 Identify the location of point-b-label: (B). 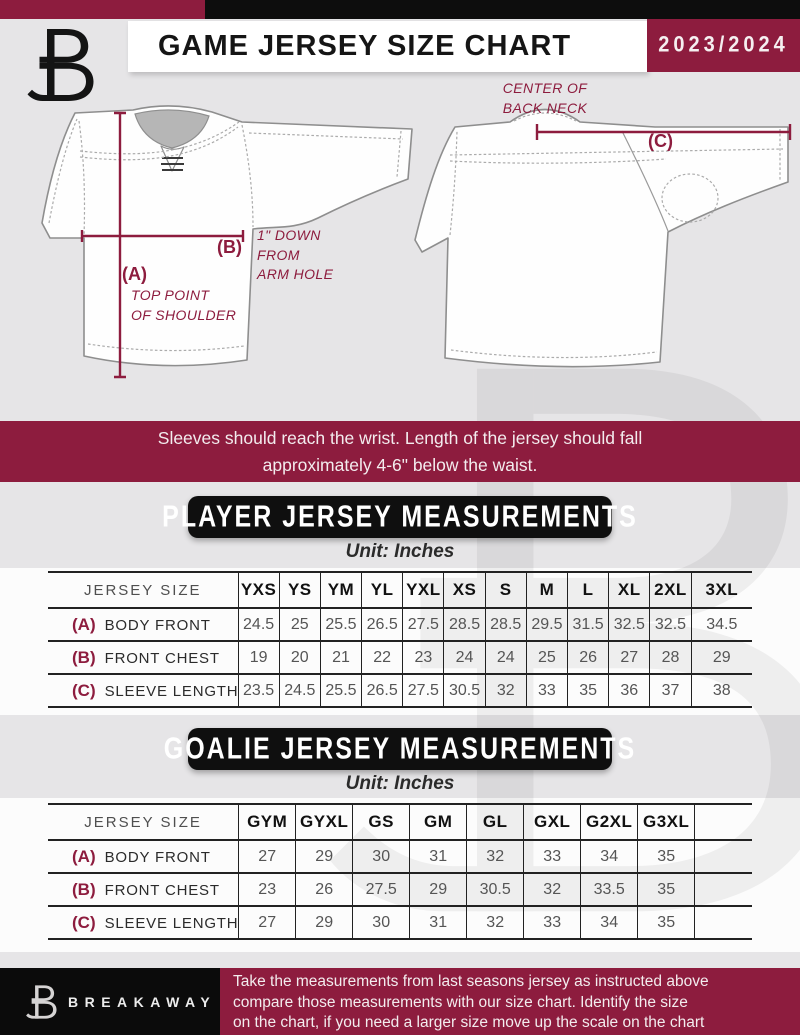
(229, 247).